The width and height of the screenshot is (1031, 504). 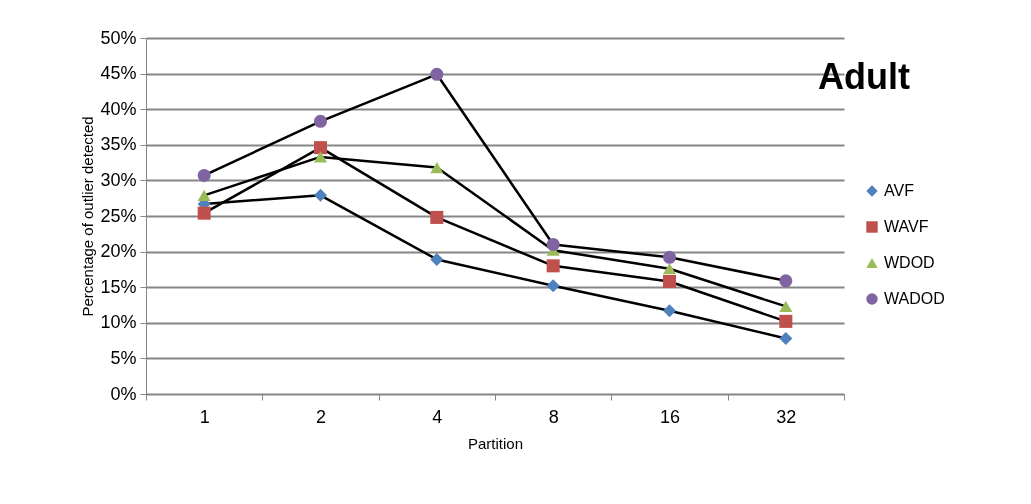 I want to click on y-tick-label: 15%, so click(x=118, y=286).